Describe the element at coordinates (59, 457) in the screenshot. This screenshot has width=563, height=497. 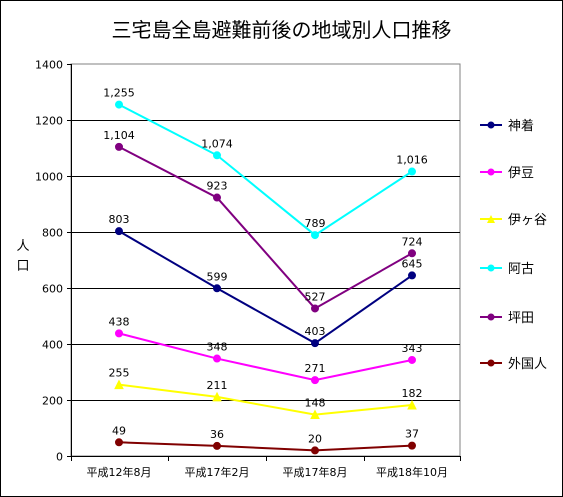
I see `y-tick-label: 0` at that location.